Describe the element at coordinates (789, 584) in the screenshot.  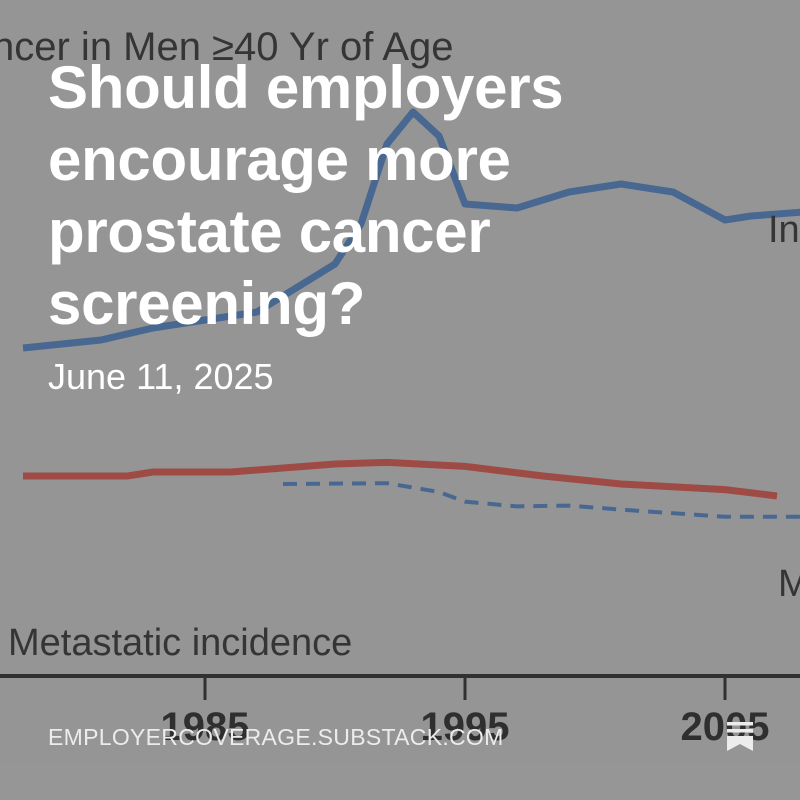
I see `mortality-label: M` at that location.